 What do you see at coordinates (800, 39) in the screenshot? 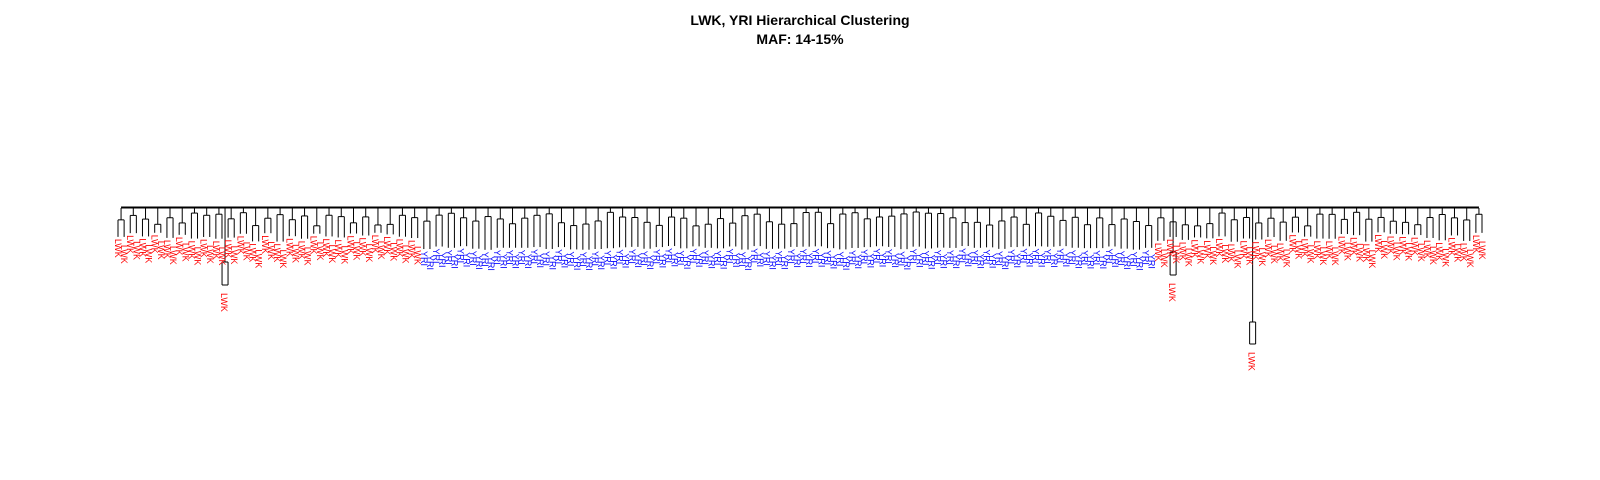
I see `figure-subtitle: MAF: 14-15%` at bounding box center [800, 39].